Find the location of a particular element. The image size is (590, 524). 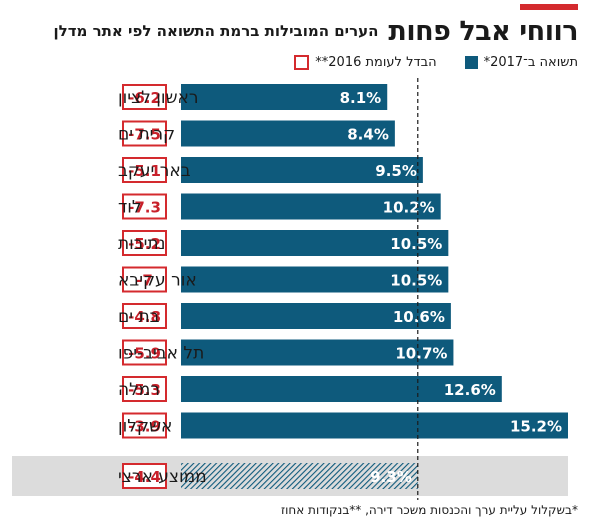

bar-value-label: 10.2% is located at coordinates (409, 208).